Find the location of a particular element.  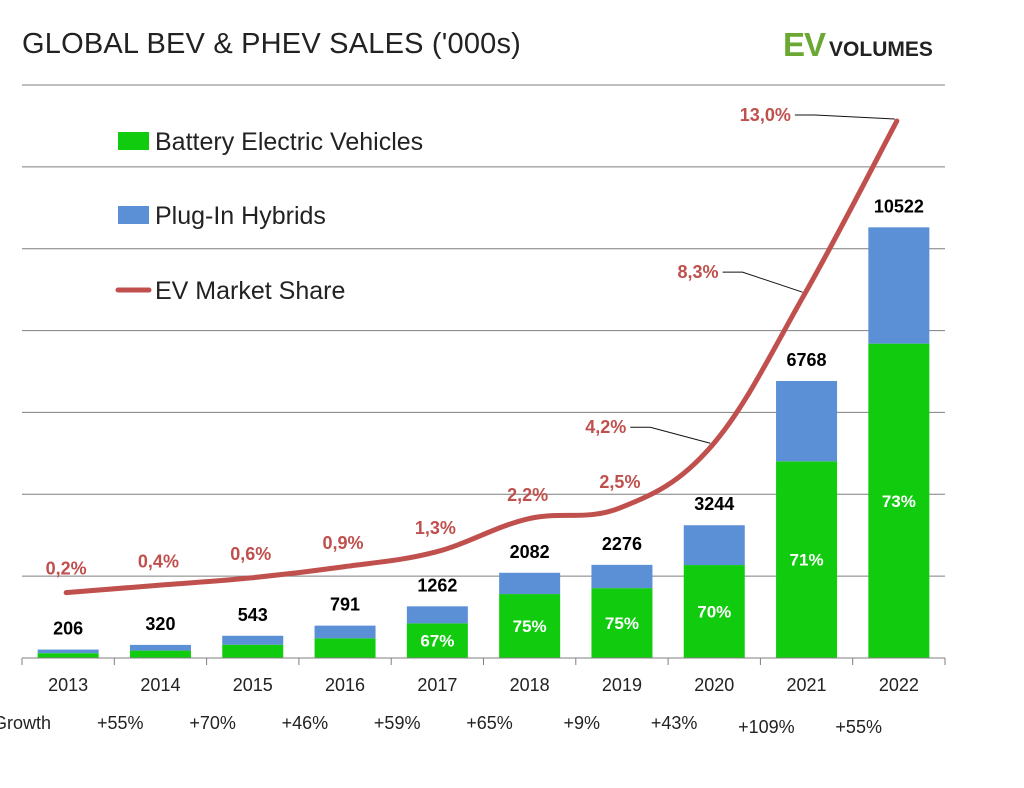

x-tick-label: 2016 is located at coordinates (345, 685).